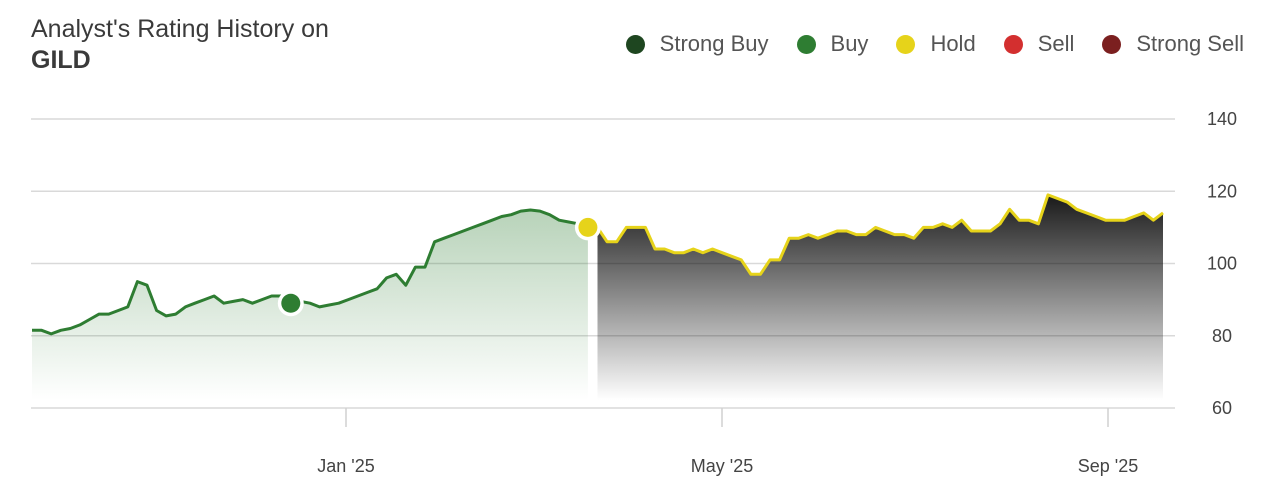 The image size is (1262, 492). What do you see at coordinates (635, 44) in the screenshot?
I see `legend-dot-strong-buy` at bounding box center [635, 44].